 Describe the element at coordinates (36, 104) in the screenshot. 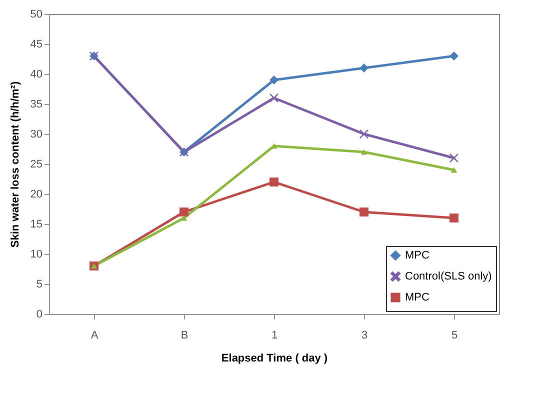

I see `y-tick-label: 35` at that location.